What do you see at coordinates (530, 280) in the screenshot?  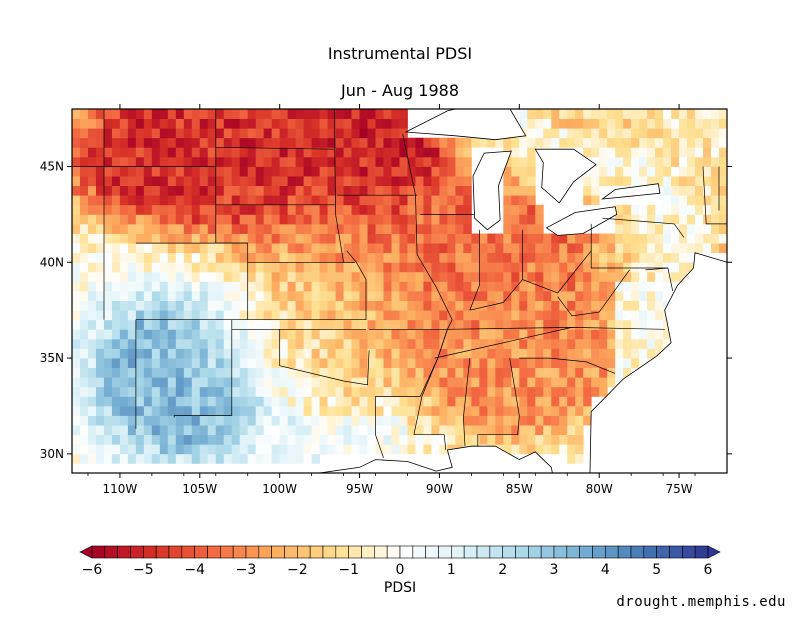 I see `border-ohio-river` at bounding box center [530, 280].